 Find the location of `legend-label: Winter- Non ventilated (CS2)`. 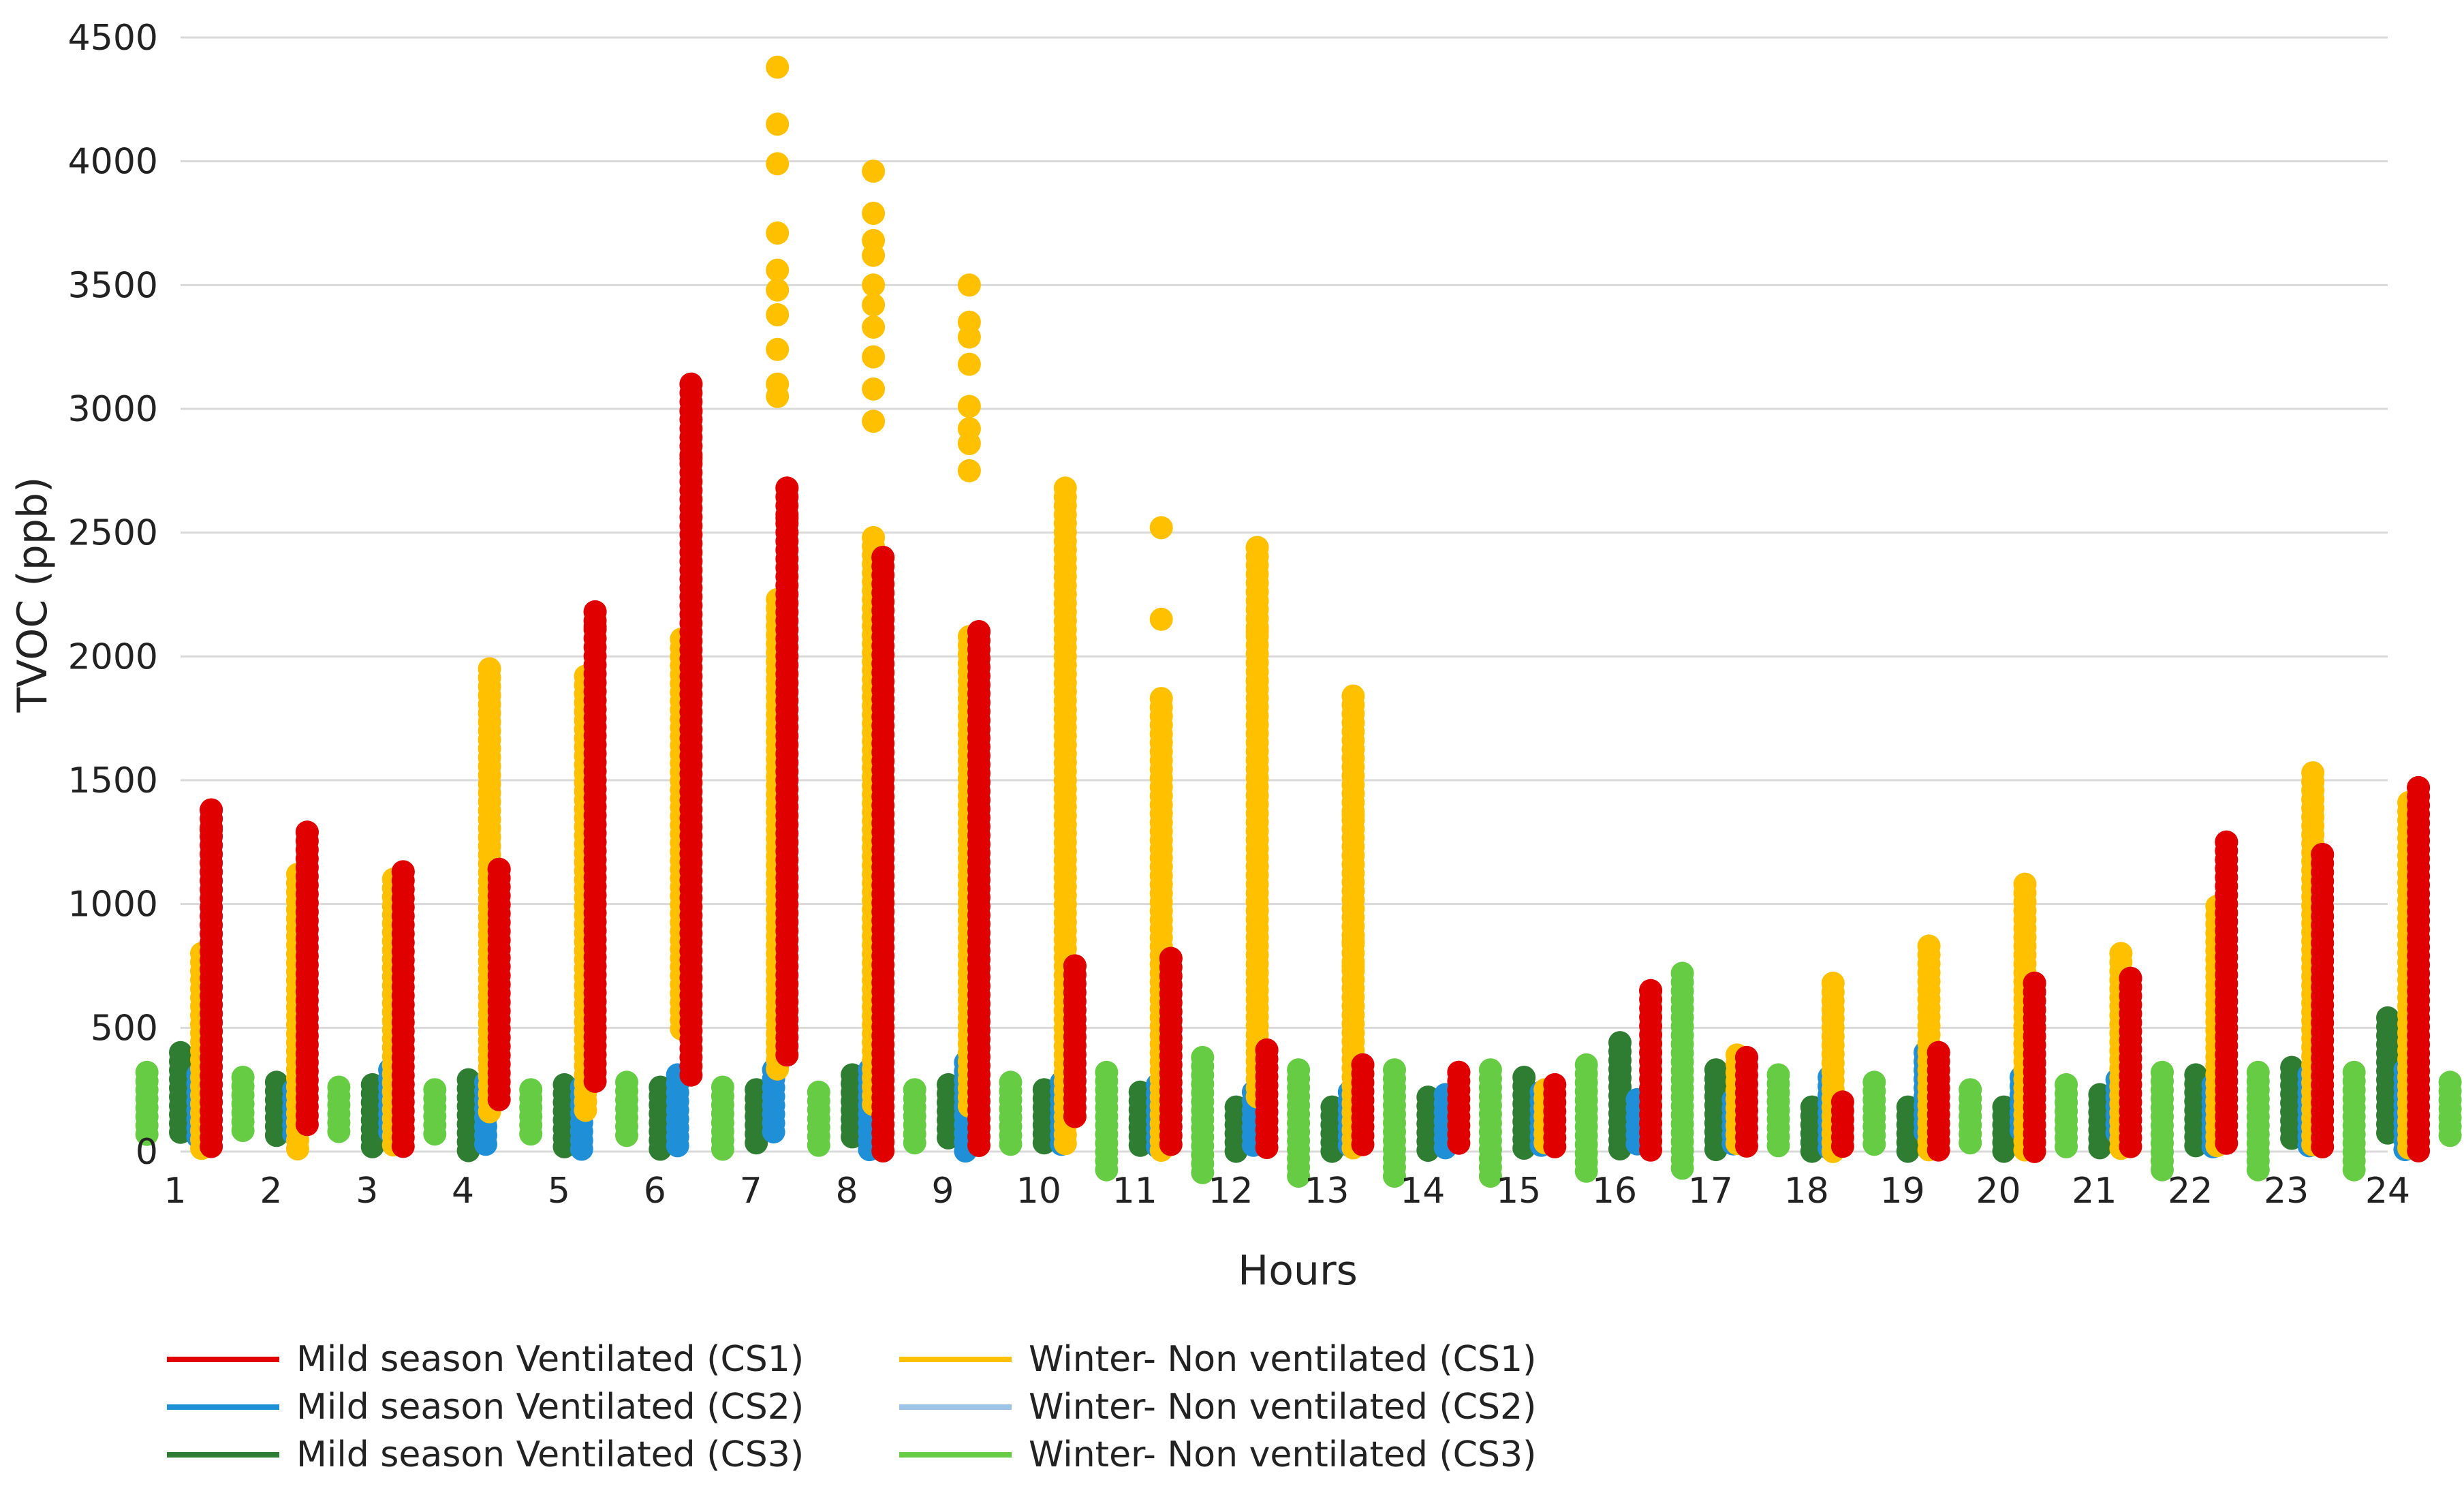

legend-label: Winter- Non ventilated (CS2) is located at coordinates (1282, 1407).